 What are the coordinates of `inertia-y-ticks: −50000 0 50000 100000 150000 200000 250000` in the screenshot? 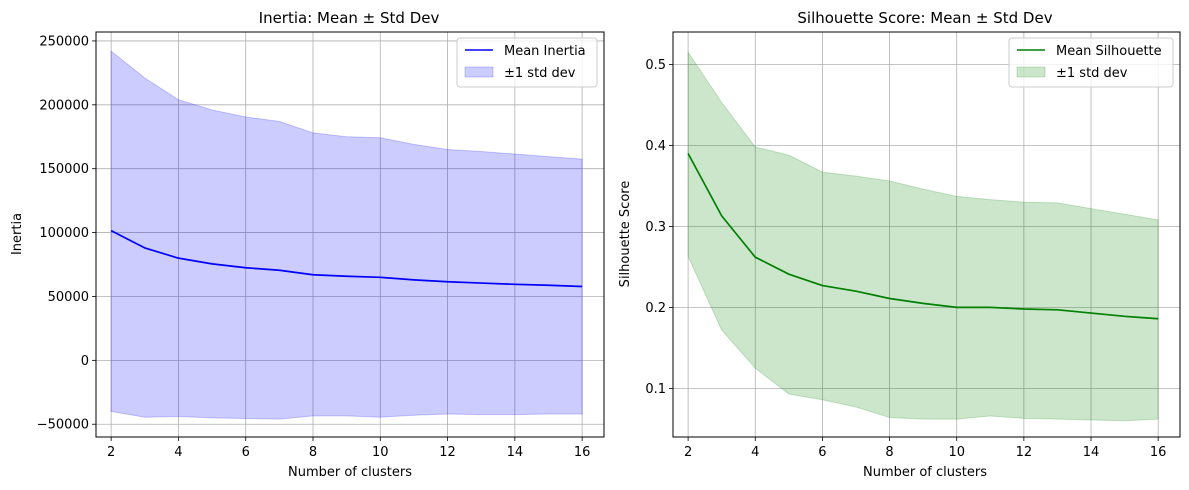 It's located at (66, 233).